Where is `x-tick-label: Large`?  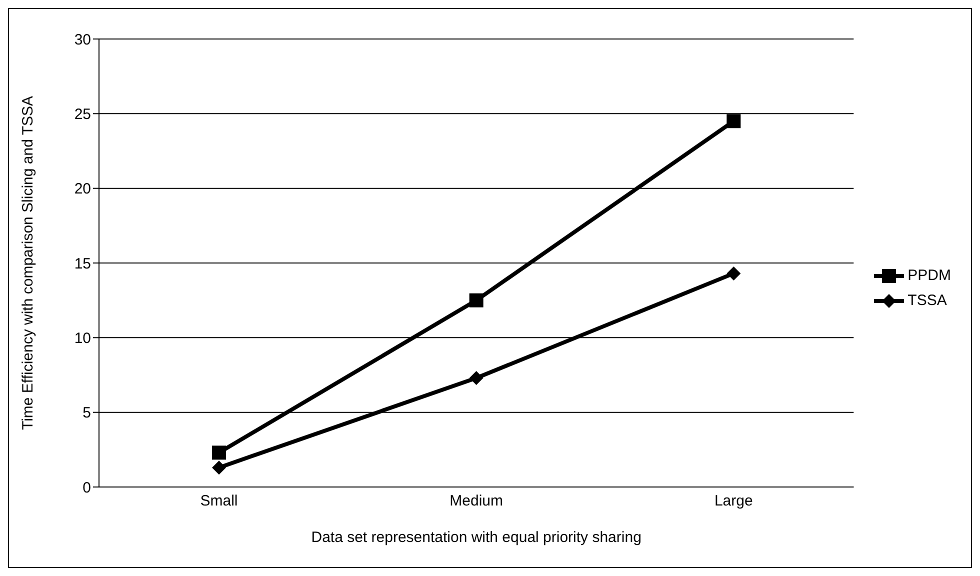
x-tick-label: Large is located at coordinates (733, 501).